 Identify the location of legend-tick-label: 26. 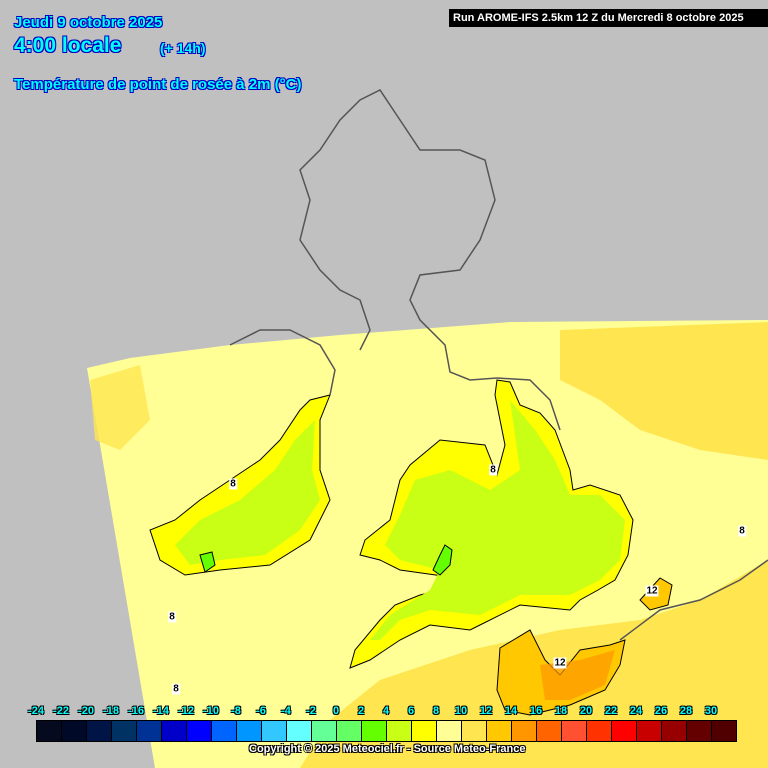
(661, 711).